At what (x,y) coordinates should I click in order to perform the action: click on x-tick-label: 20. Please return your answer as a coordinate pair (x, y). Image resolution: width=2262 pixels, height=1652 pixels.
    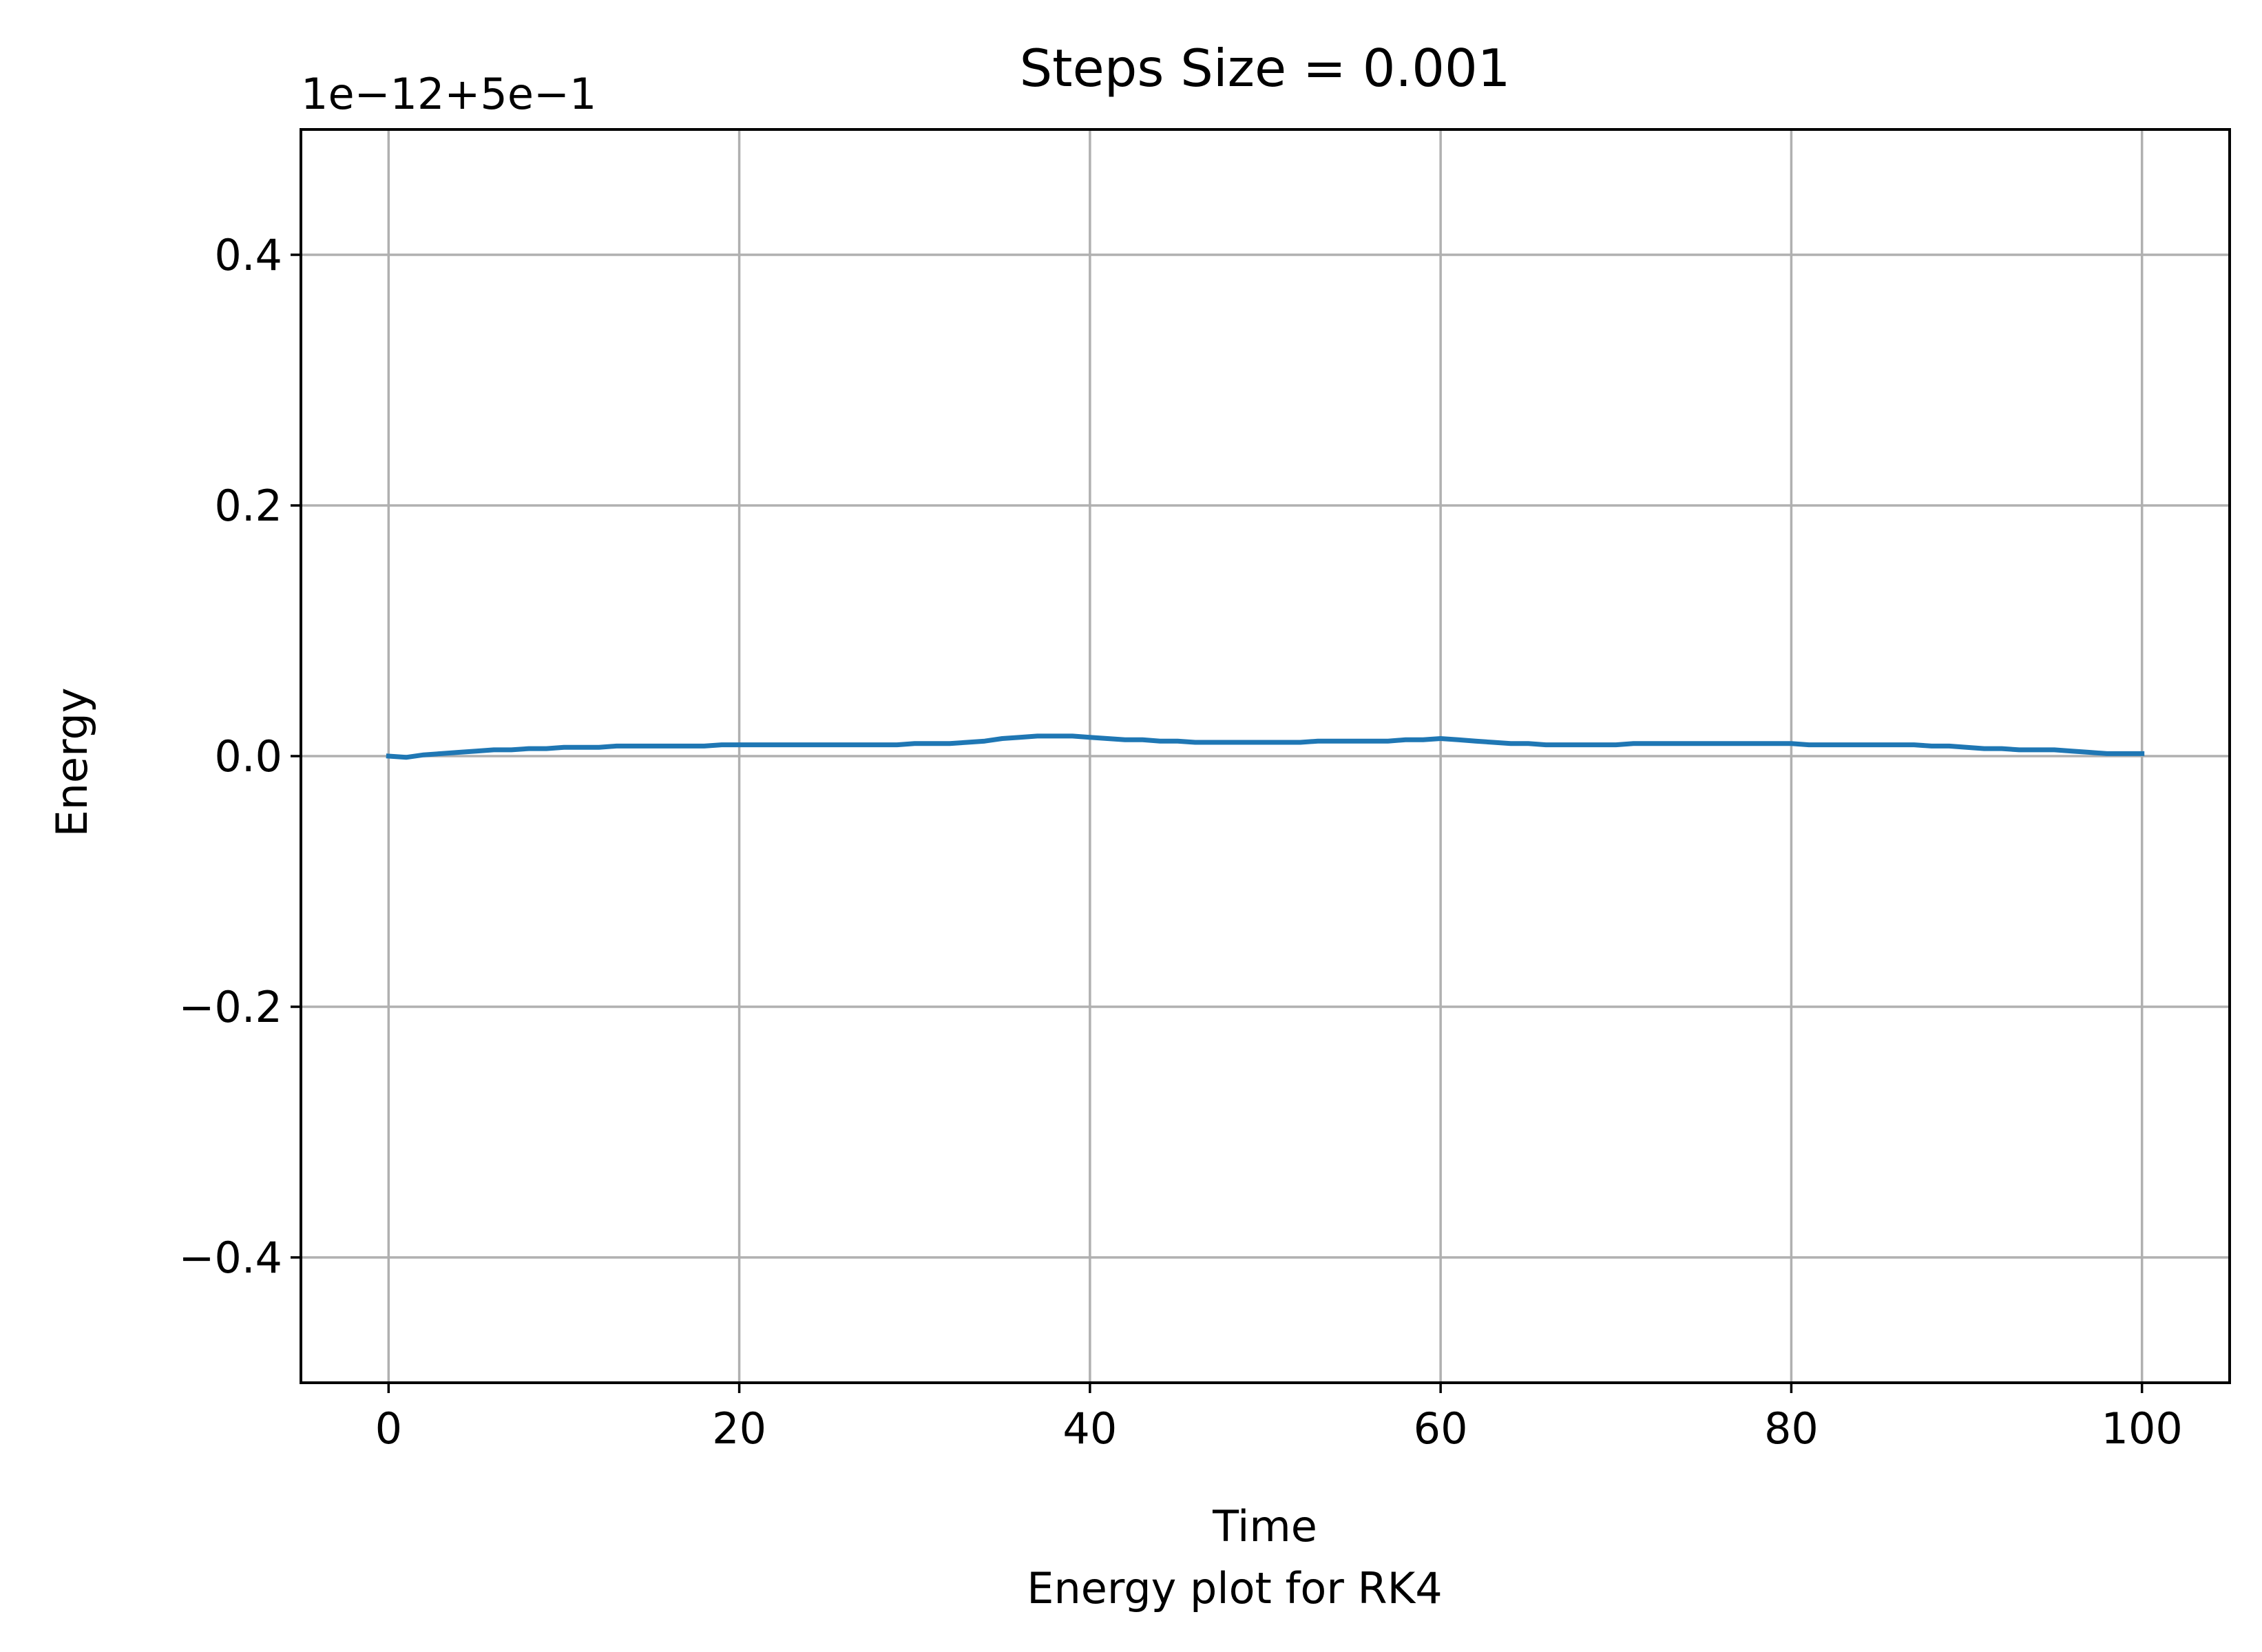
    Looking at the image, I should click on (739, 1428).